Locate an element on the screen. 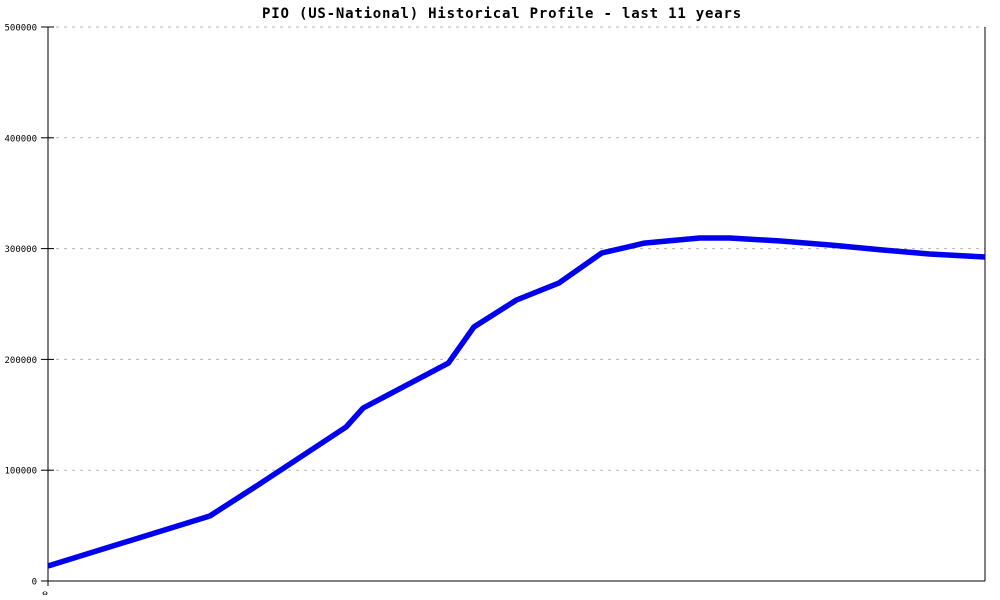 This screenshot has height=600, width=1000. y-tick-label: 200000 is located at coordinates (20, 361).